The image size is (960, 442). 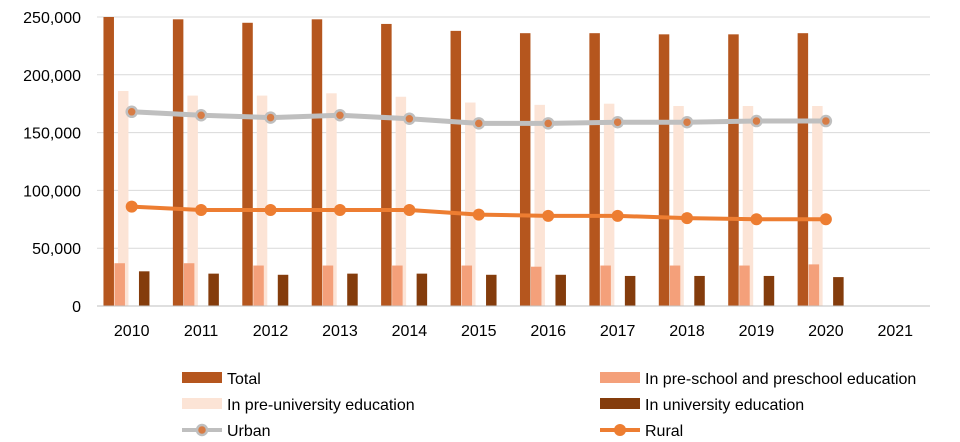 What do you see at coordinates (132, 331) in the screenshot?
I see `x-tick-label: 2010` at bounding box center [132, 331].